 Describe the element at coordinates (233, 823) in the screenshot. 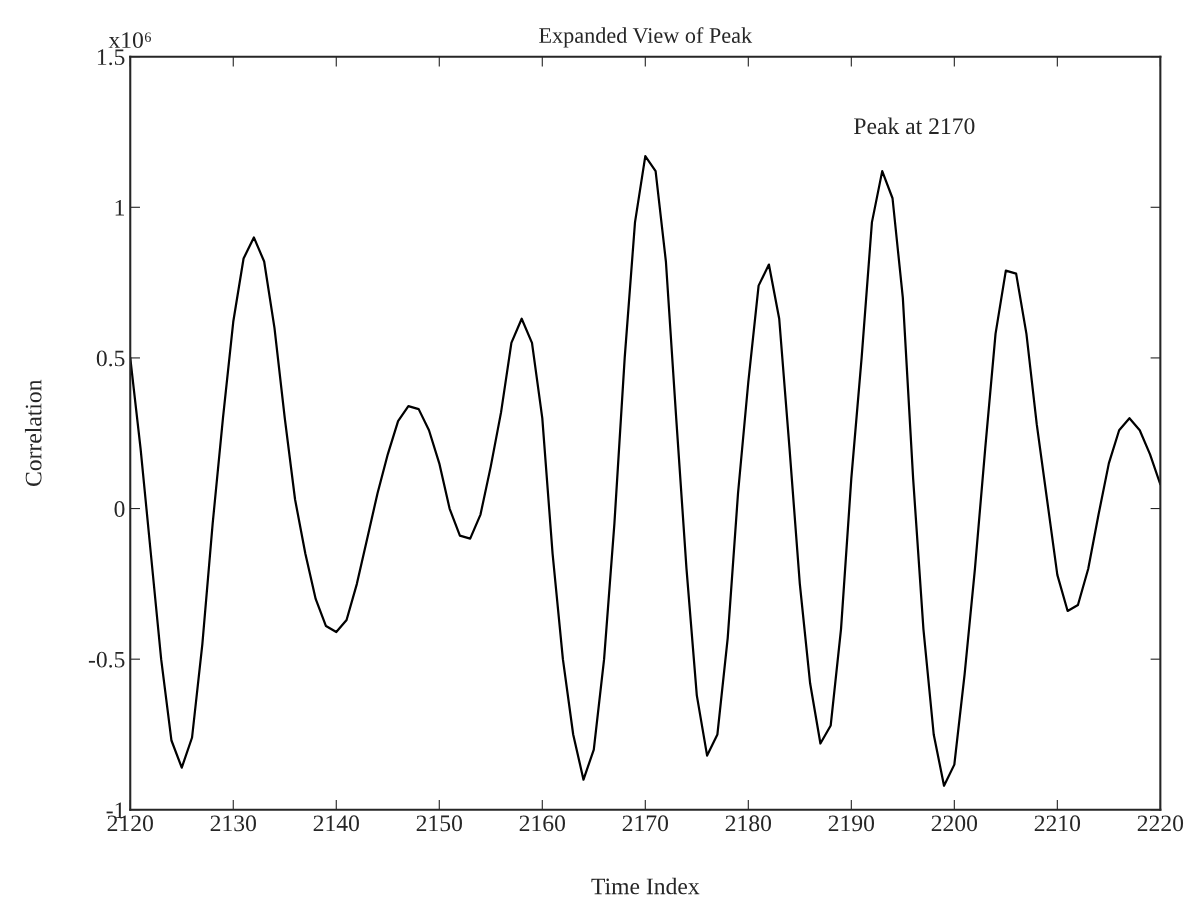

I see `x-tick-label: 2130` at that location.